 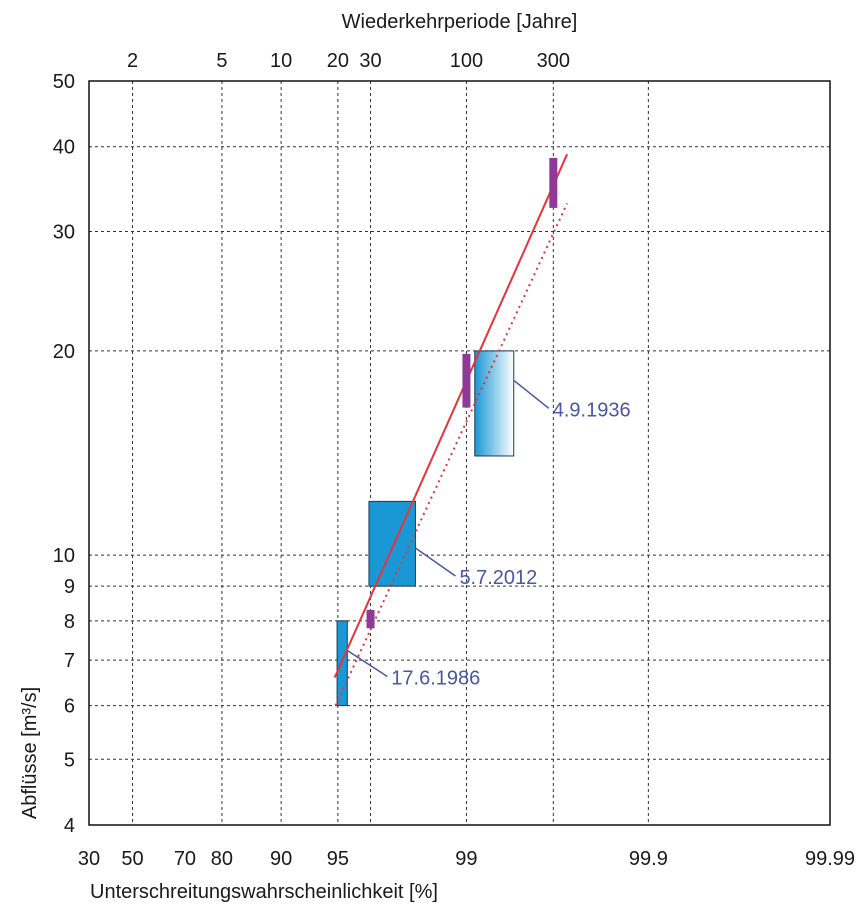 What do you see at coordinates (592, 410) in the screenshot?
I see `event-label: 4.9.1936` at bounding box center [592, 410].